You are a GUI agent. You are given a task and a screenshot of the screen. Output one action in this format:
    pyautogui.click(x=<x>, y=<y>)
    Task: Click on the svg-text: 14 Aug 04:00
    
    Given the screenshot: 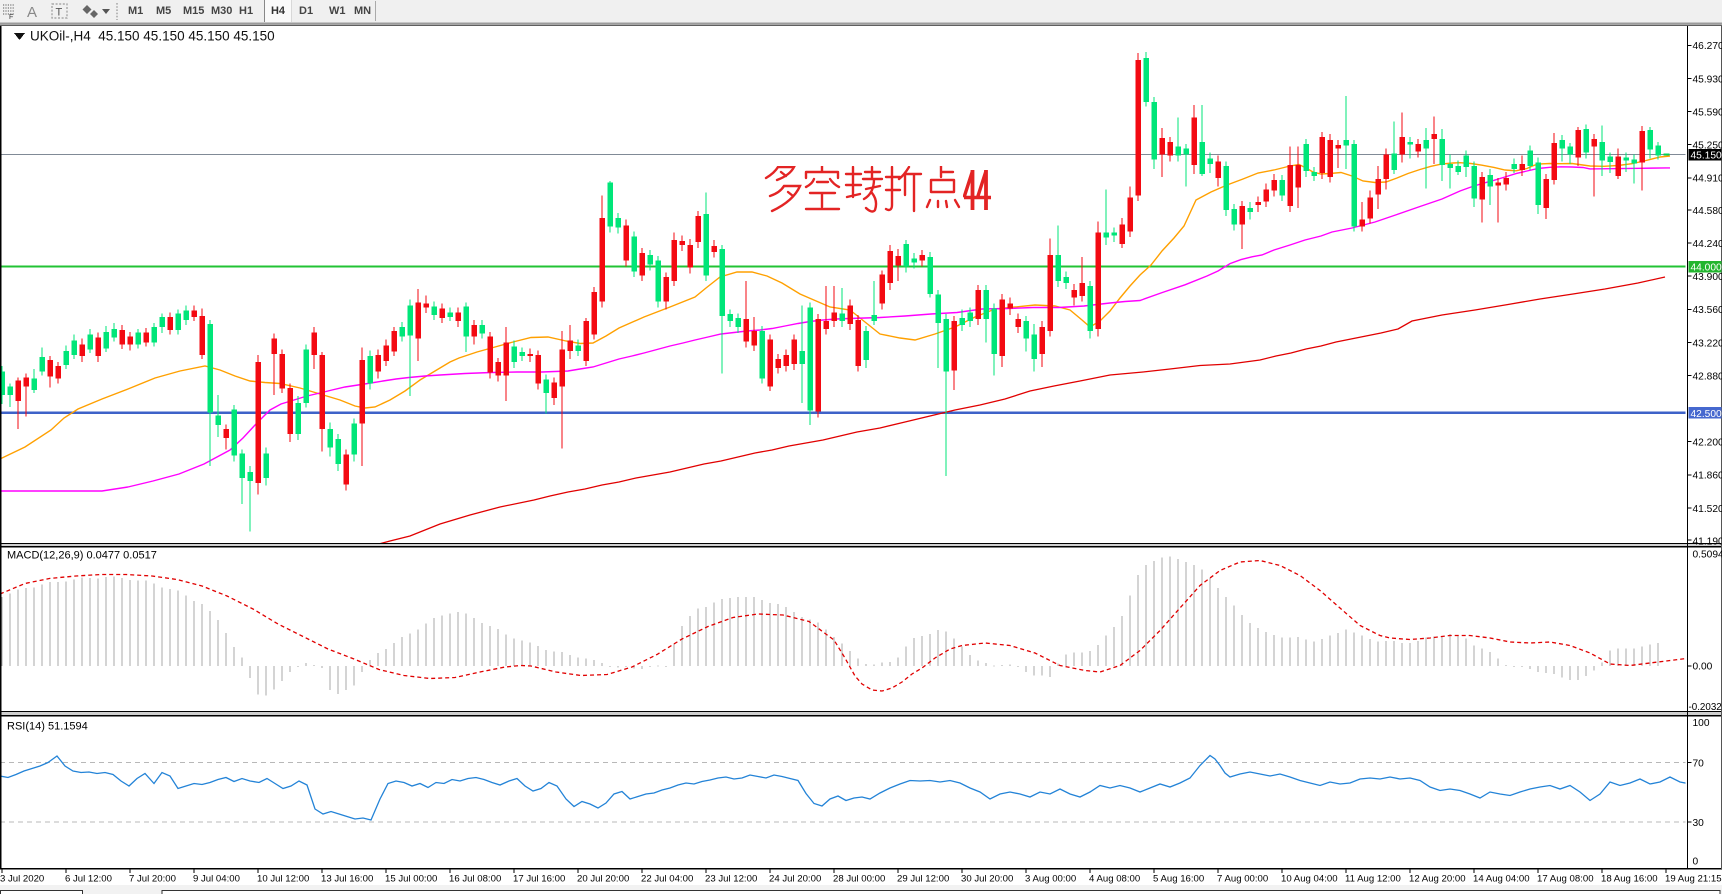 What is the action you would take?
    pyautogui.click(x=1501, y=879)
    